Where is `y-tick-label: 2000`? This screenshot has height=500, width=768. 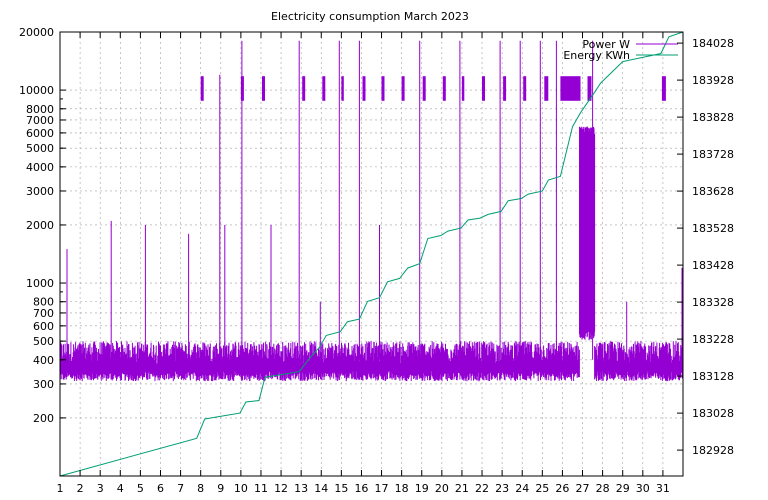
y-tick-label: 2000 is located at coordinates (40, 225).